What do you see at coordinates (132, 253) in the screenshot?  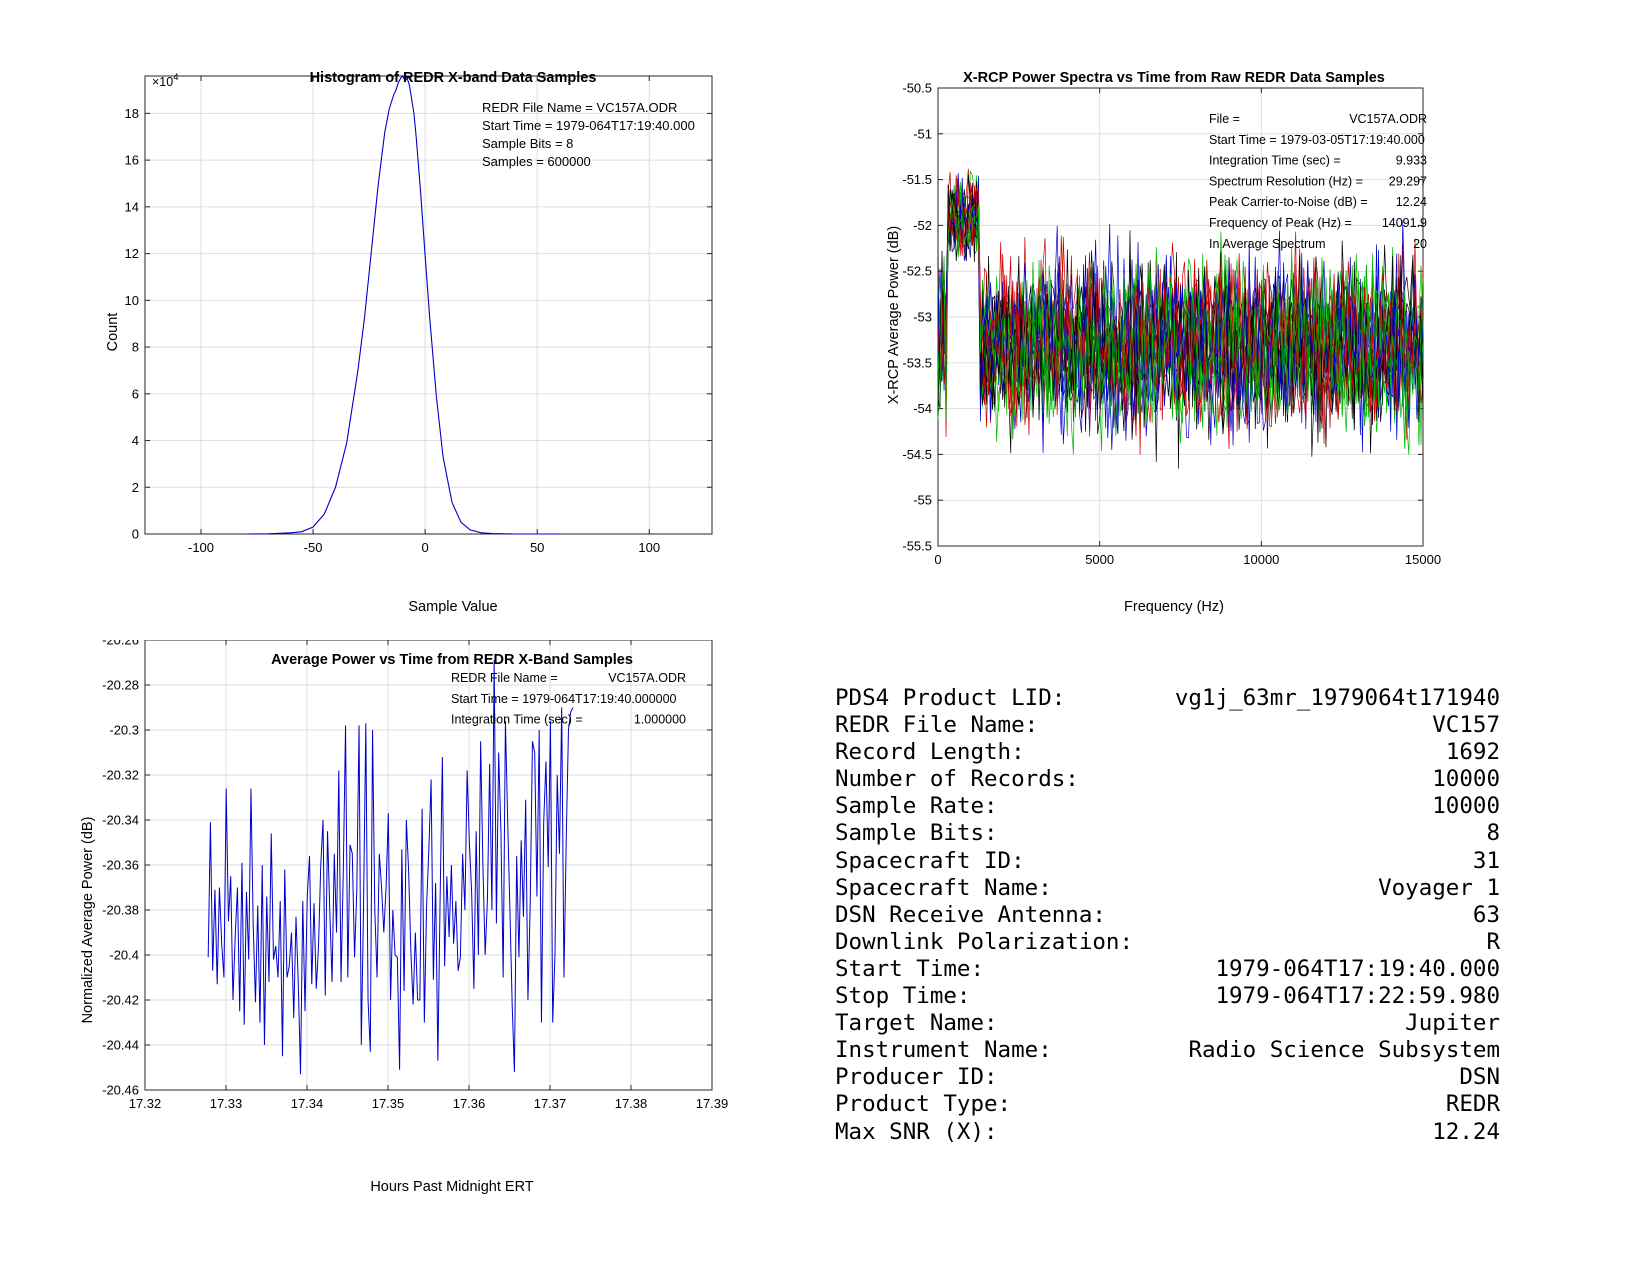 I see `y-tick-label: 12` at bounding box center [132, 253].